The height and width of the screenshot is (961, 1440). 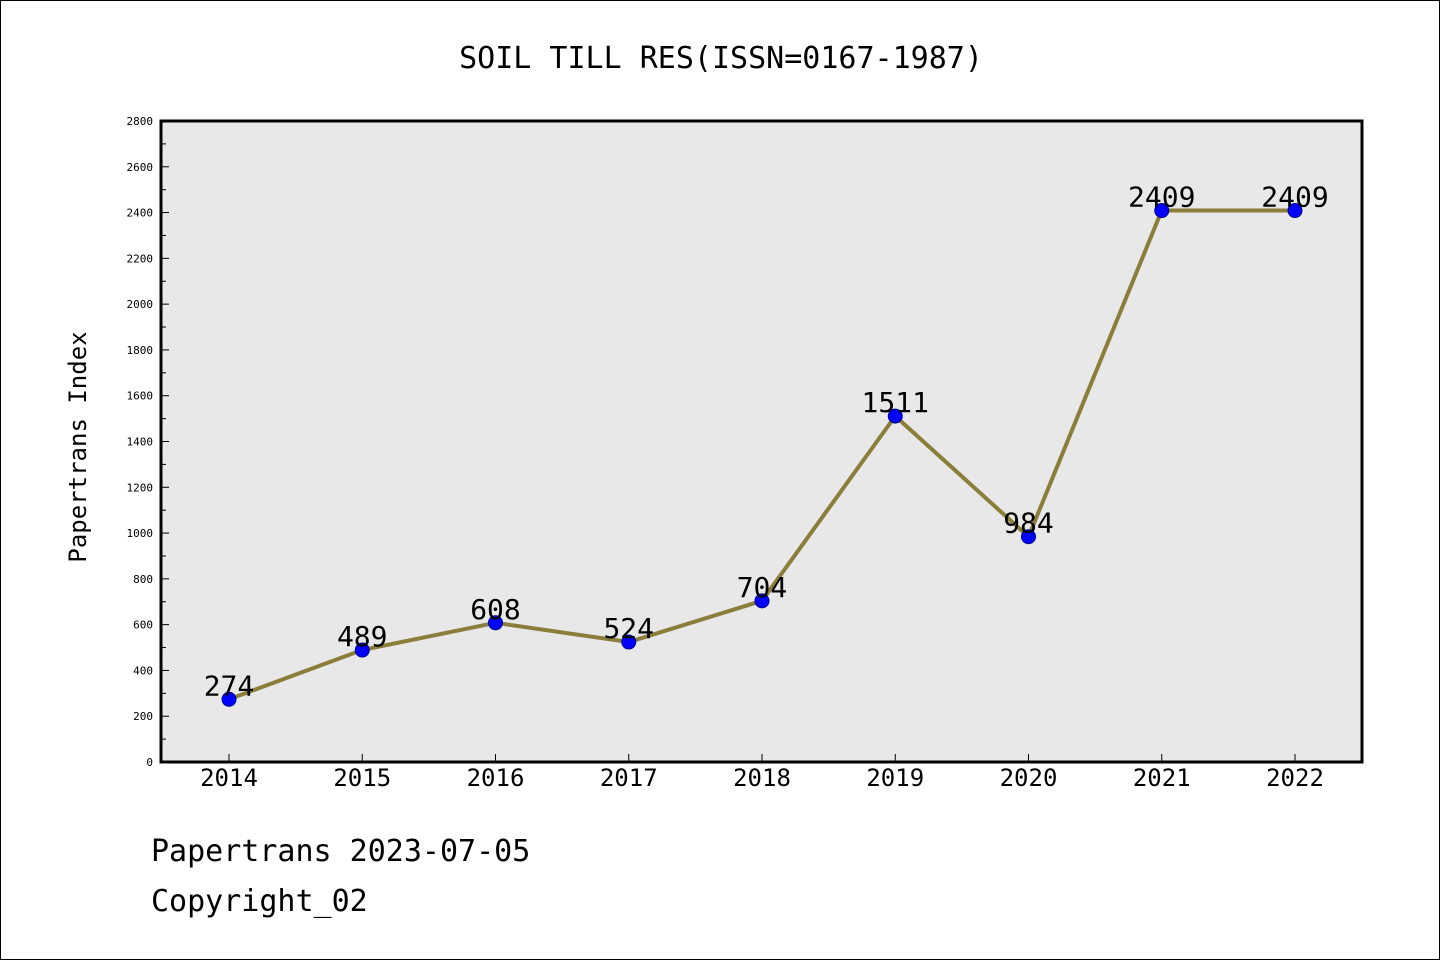 What do you see at coordinates (140, 121) in the screenshot?
I see `y-tick-label: 2800` at bounding box center [140, 121].